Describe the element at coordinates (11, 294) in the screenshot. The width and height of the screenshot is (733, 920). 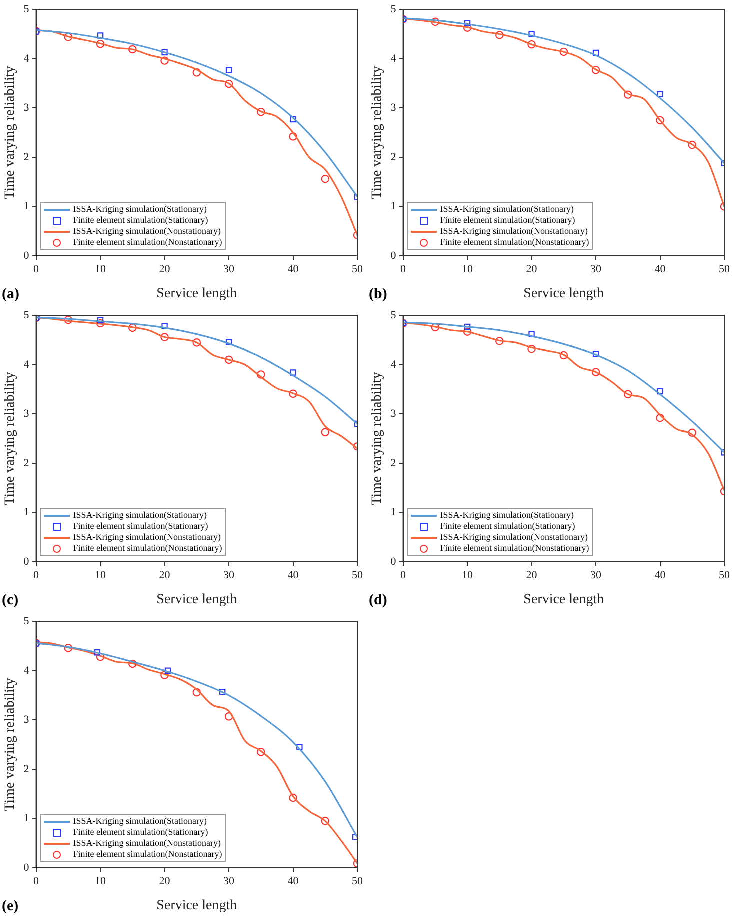
I see `text: (a)` at that location.